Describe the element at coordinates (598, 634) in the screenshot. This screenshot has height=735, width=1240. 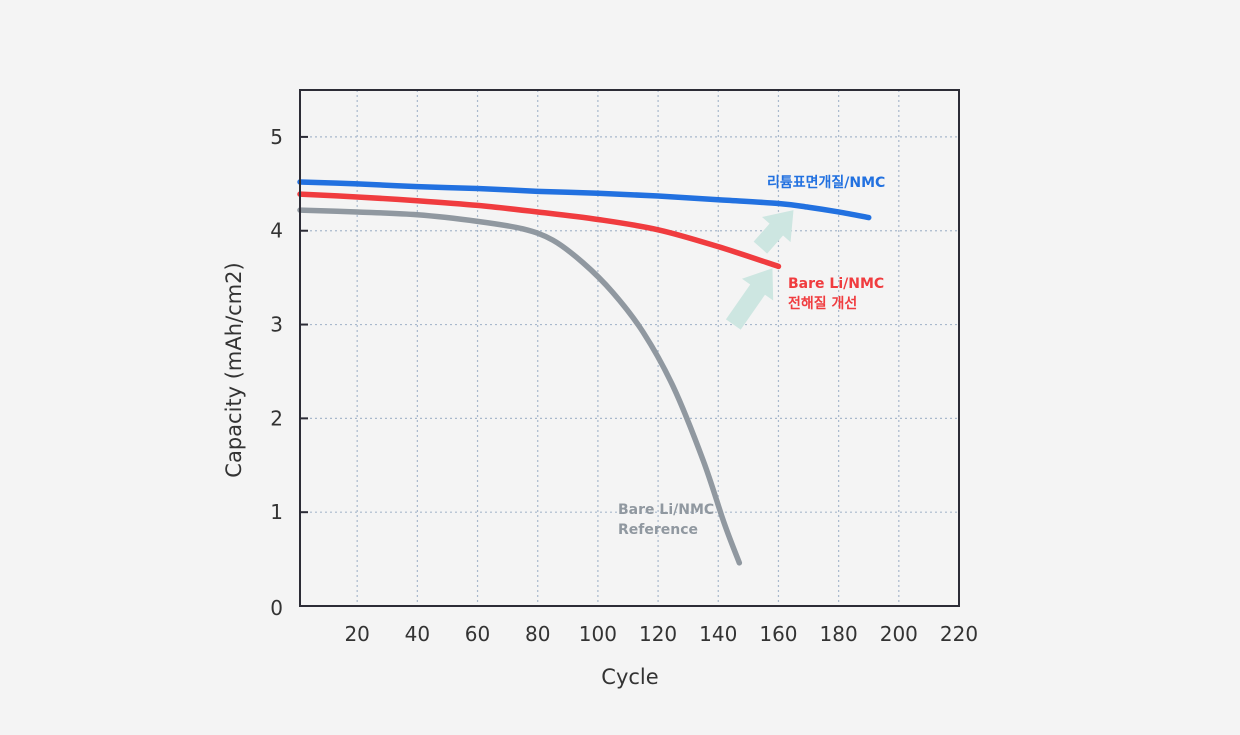
I see `x-tick-label: 100` at that location.